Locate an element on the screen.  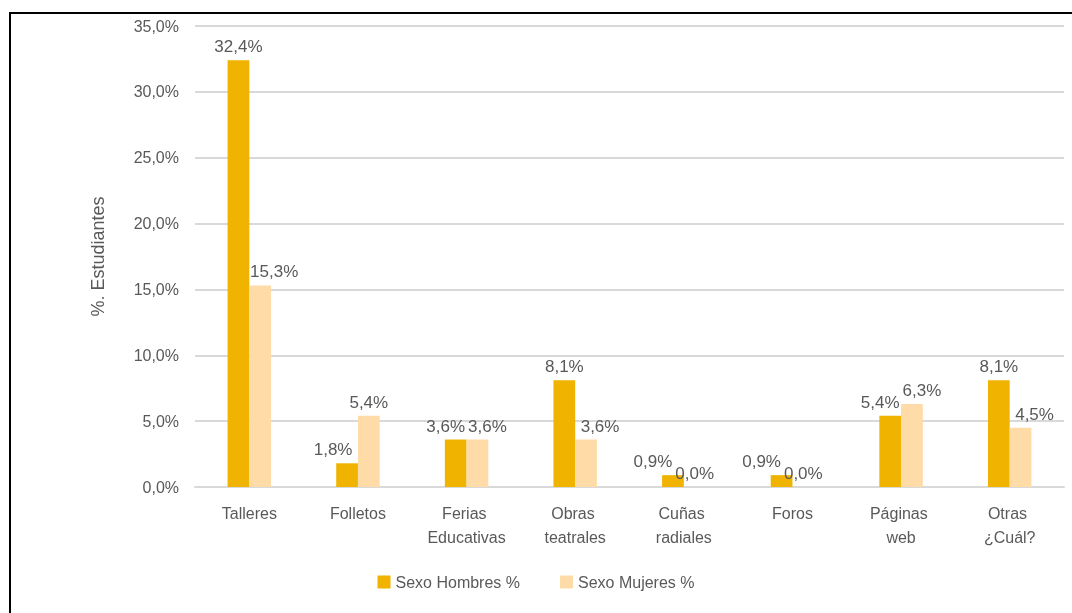
legend-label: Sexo Mujeres % is located at coordinates (636, 582).